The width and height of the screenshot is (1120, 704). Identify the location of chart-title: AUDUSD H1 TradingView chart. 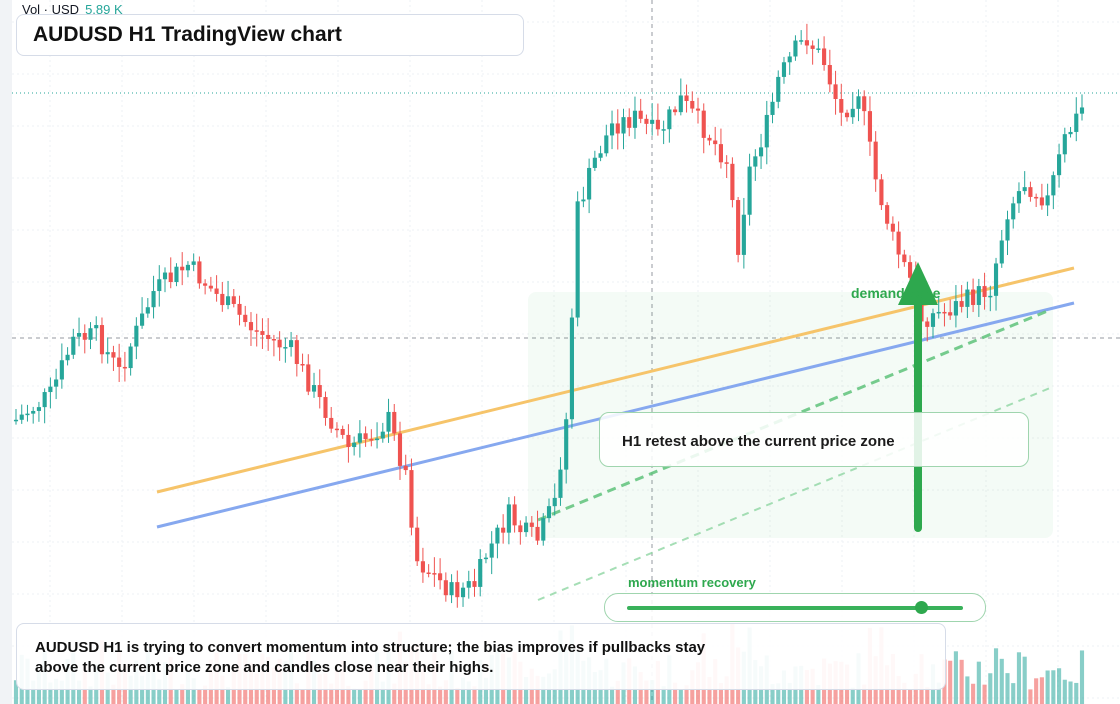
(270, 35).